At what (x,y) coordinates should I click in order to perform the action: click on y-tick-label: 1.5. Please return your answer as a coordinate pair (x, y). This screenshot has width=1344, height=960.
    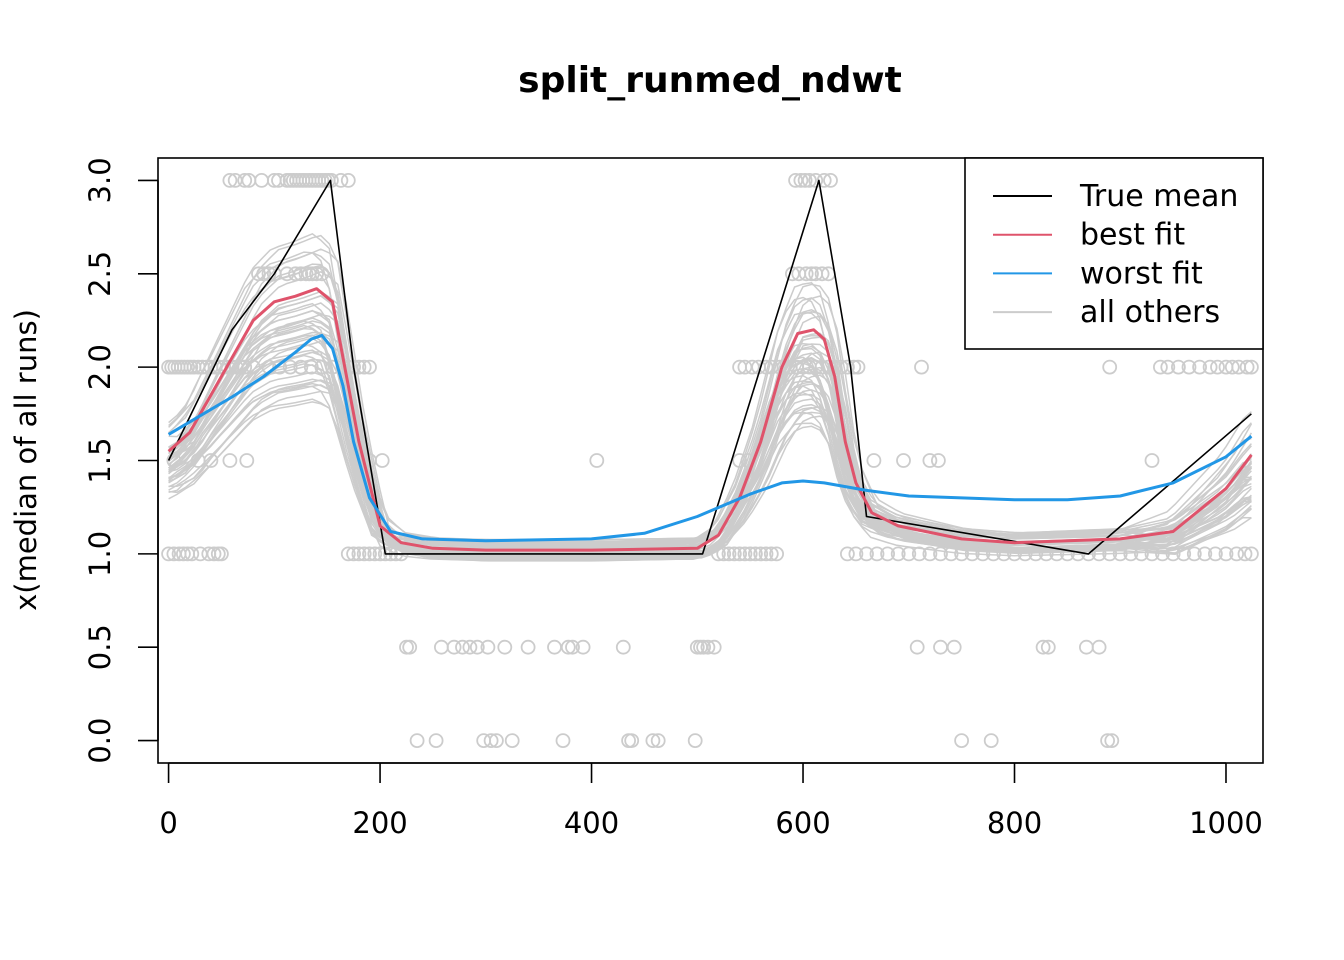
    Looking at the image, I should click on (100, 460).